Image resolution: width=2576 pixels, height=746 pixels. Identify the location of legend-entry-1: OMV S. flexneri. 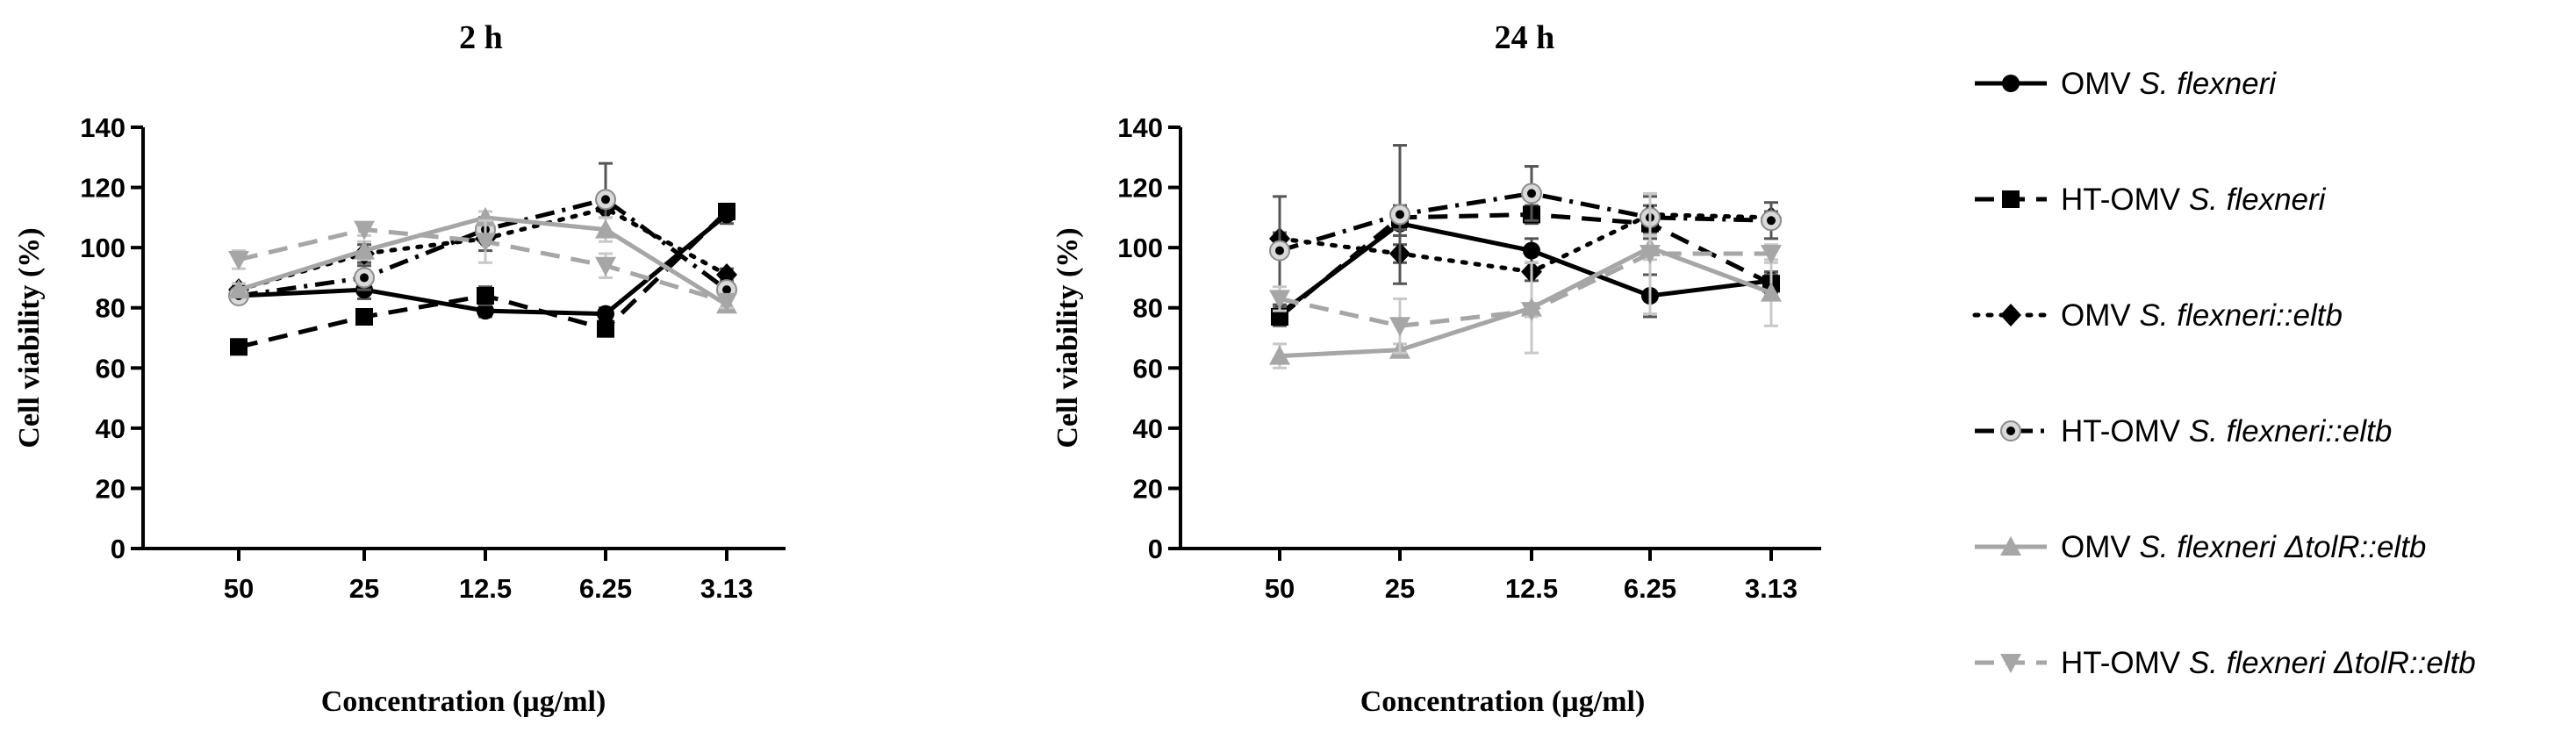
(2126, 84).